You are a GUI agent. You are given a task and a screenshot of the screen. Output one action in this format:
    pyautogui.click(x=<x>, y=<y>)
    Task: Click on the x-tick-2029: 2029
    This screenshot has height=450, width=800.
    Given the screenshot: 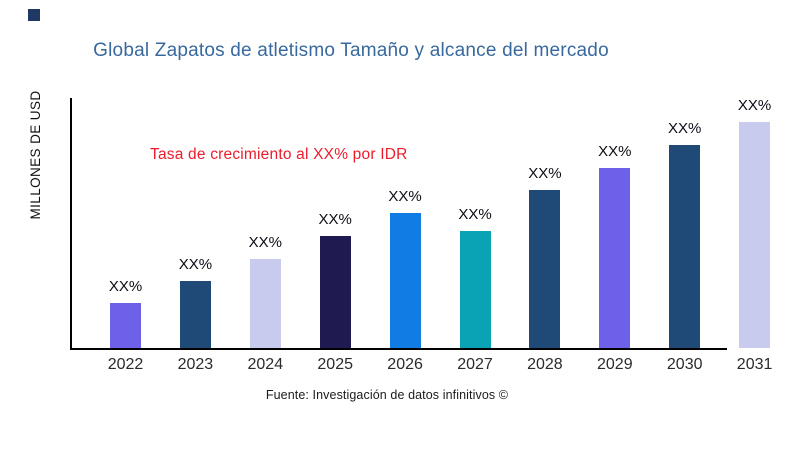 What is the action you would take?
    pyautogui.click(x=615, y=364)
    